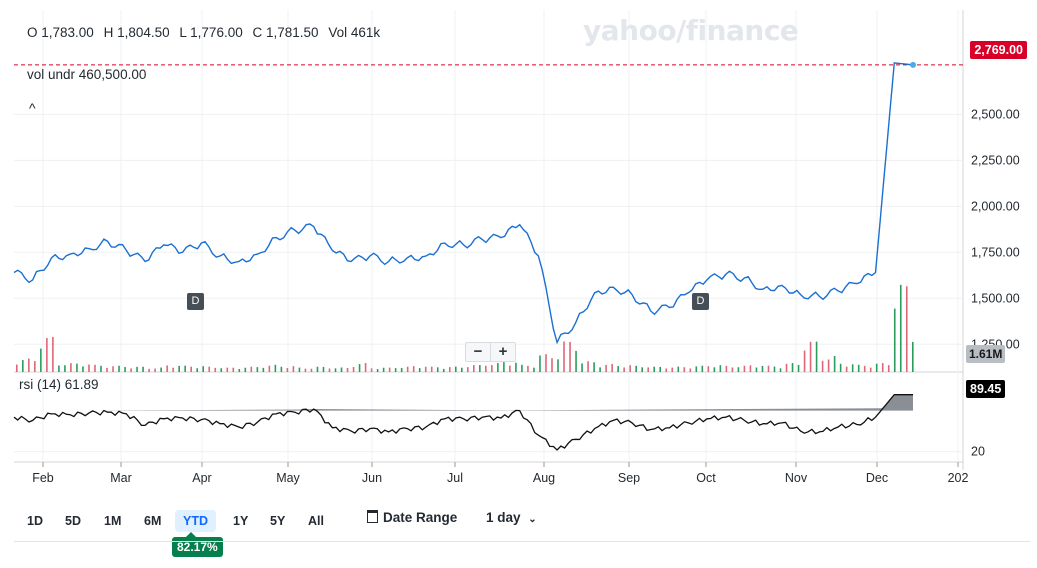 This screenshot has width=1037, height=568. What do you see at coordinates (197, 544) in the screenshot?
I see `ytd-change-badge: 82.17%` at bounding box center [197, 544].